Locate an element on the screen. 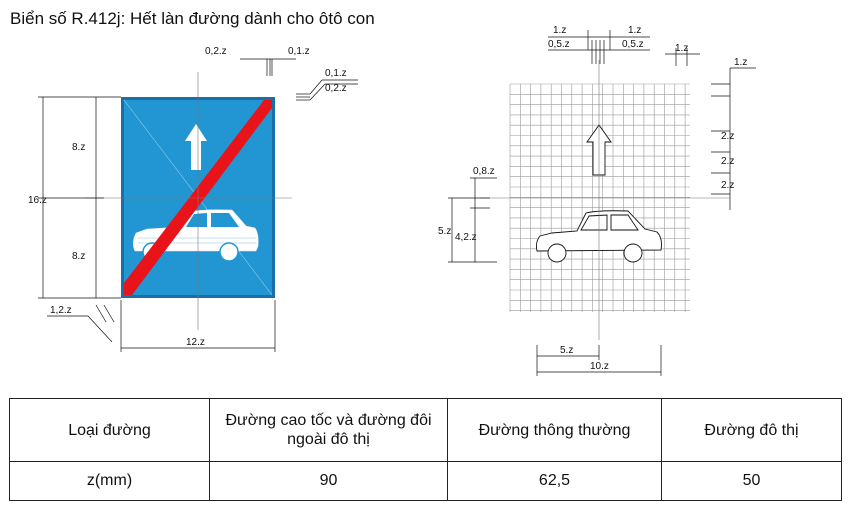  dim-total-height: 16.z is located at coordinates (37, 200).